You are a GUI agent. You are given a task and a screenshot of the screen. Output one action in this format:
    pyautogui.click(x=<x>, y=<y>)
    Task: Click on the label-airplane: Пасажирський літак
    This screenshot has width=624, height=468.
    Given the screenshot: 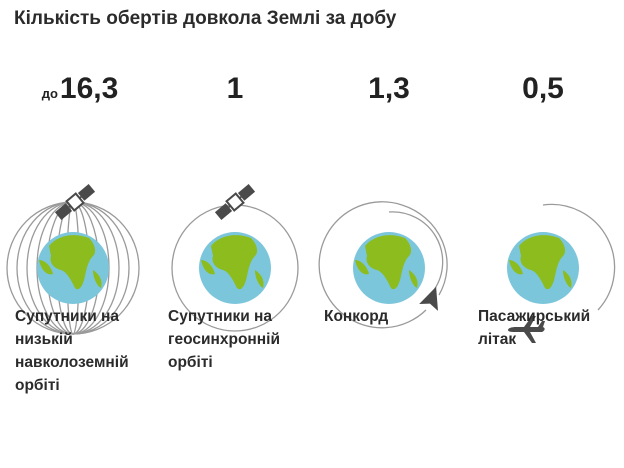 What is the action you would take?
    pyautogui.click(x=551, y=328)
    